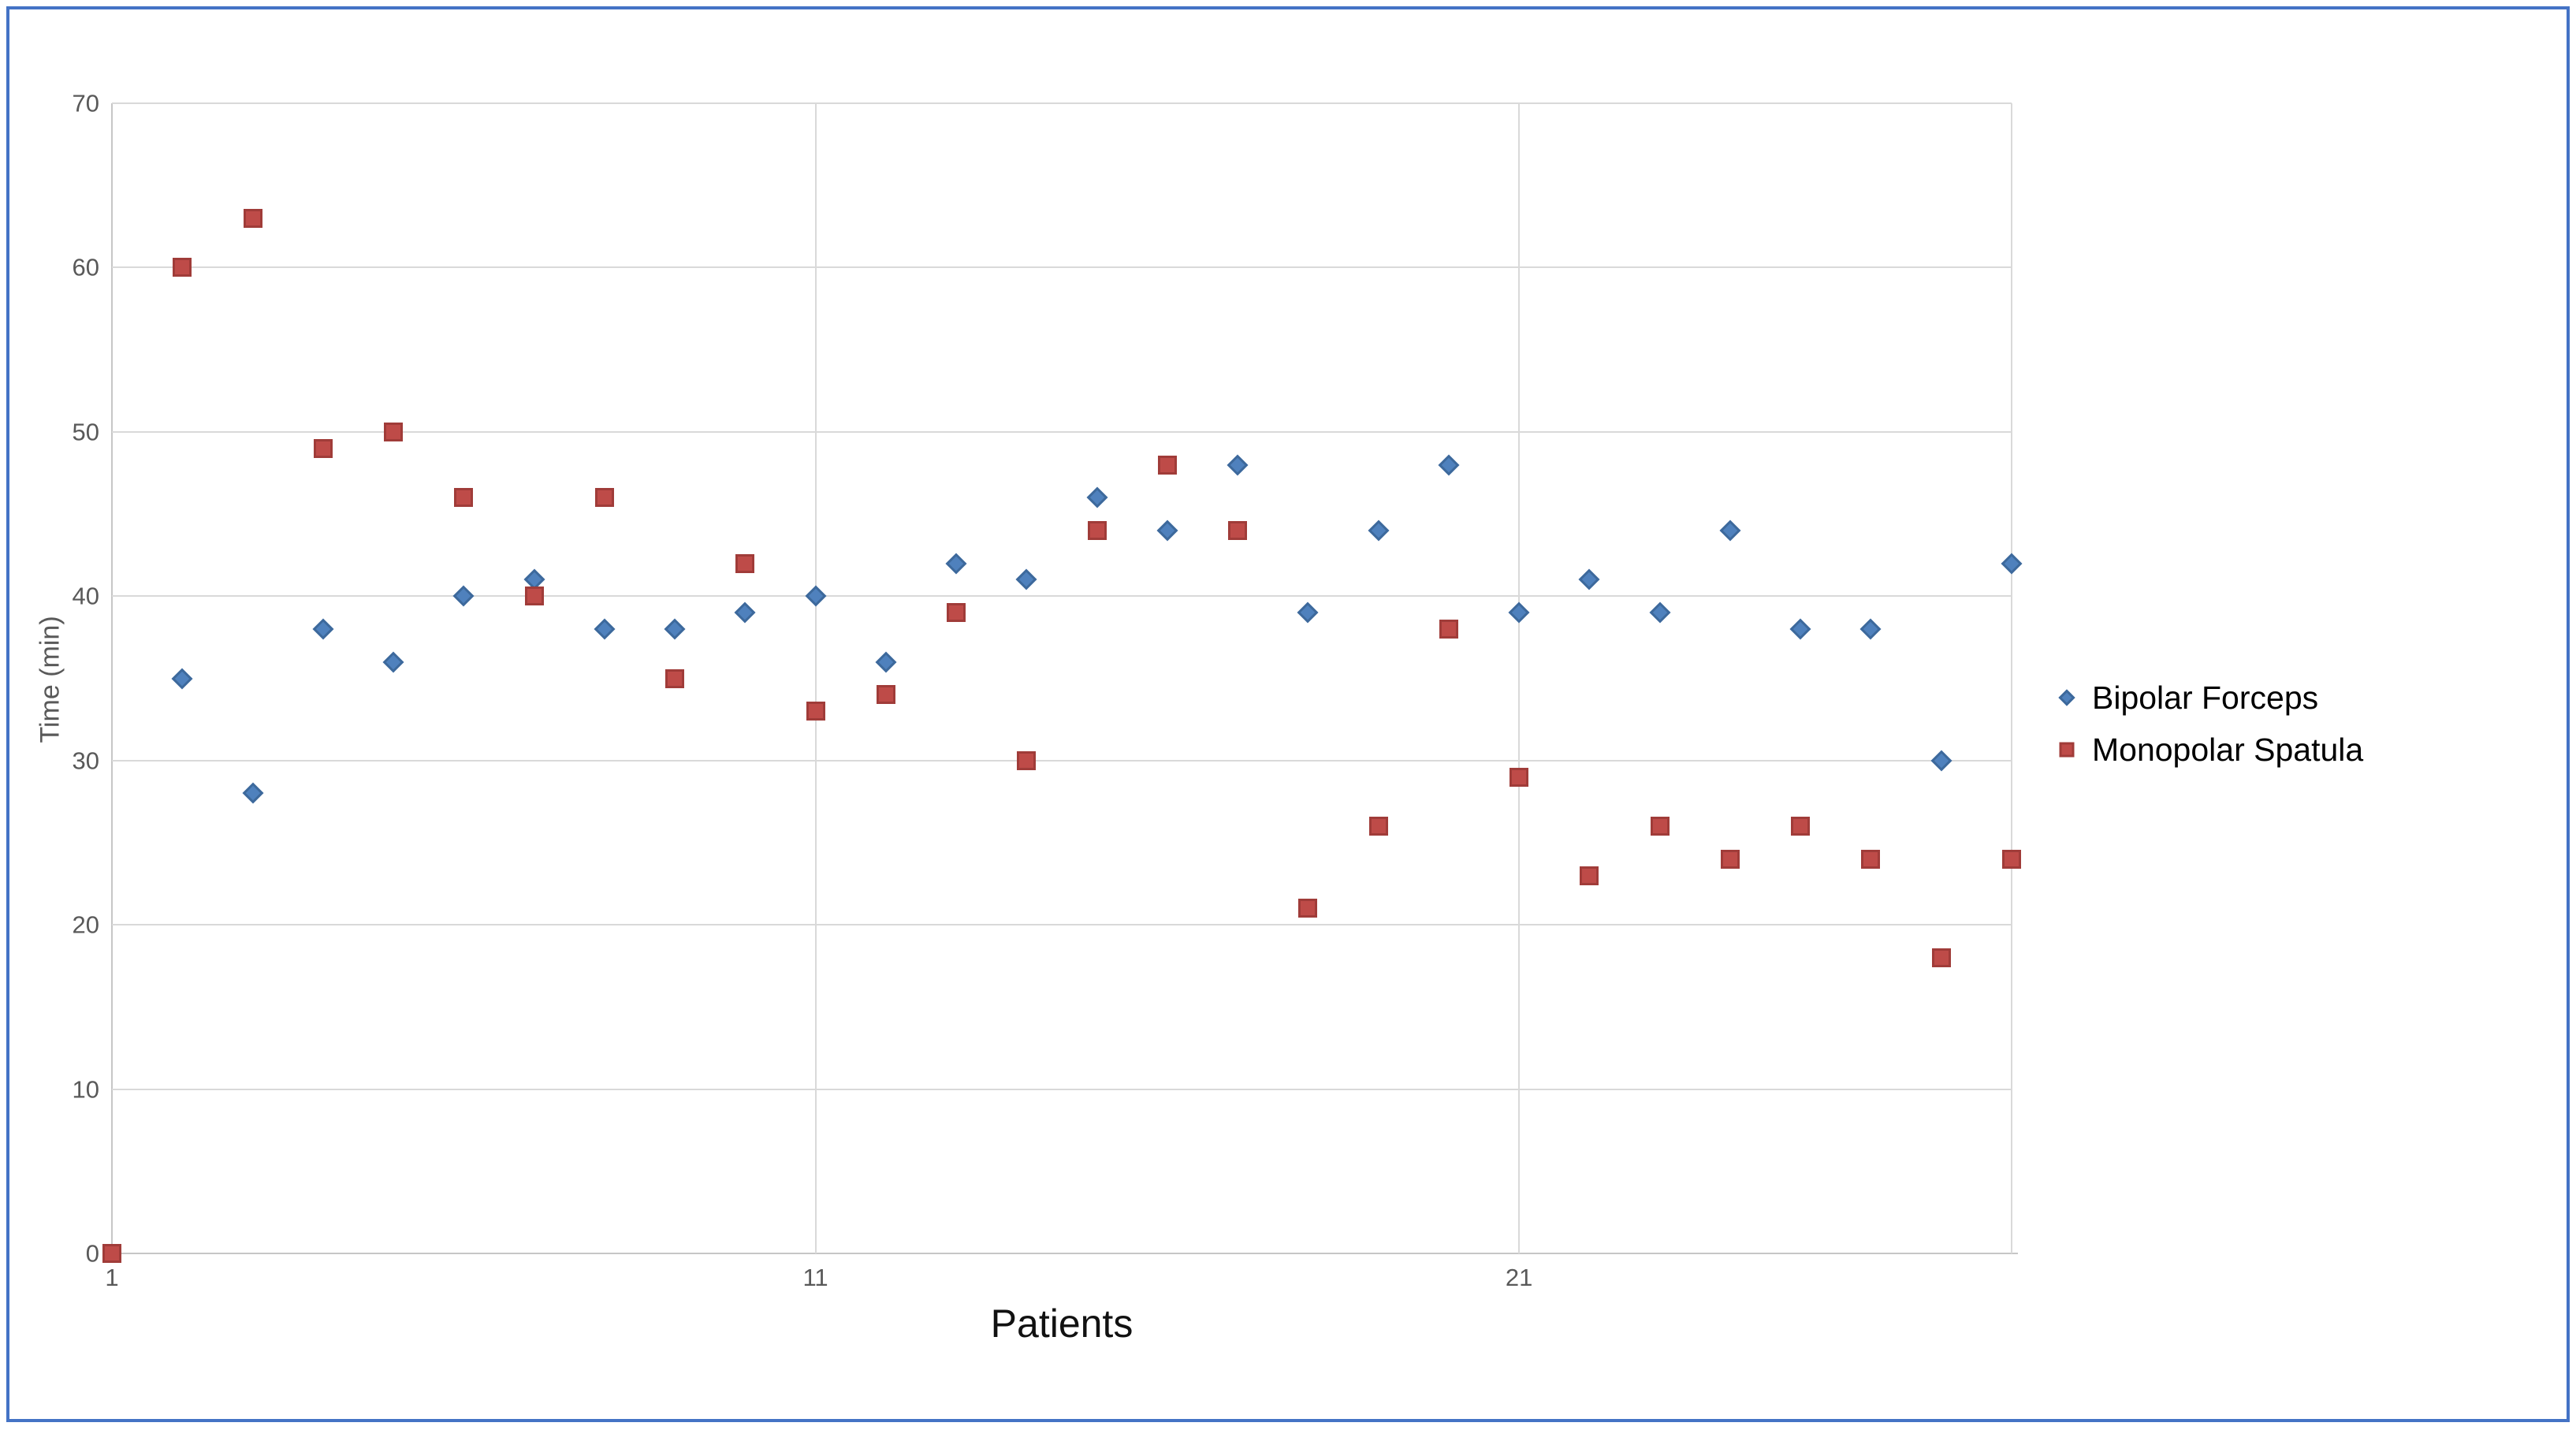  I want to click on legend-label: Monopolar Spatula, so click(2228, 749).